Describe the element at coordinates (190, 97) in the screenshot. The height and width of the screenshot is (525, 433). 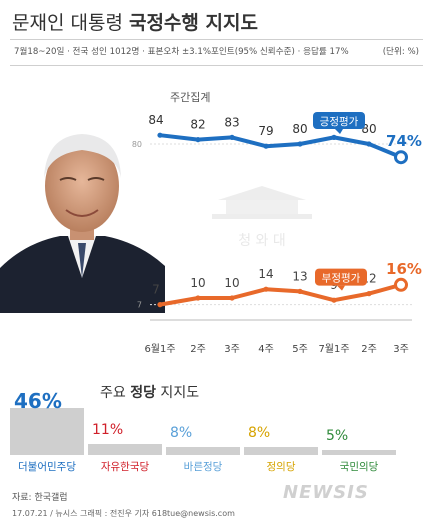
I see `trend-subtitle: 주간집계` at that location.